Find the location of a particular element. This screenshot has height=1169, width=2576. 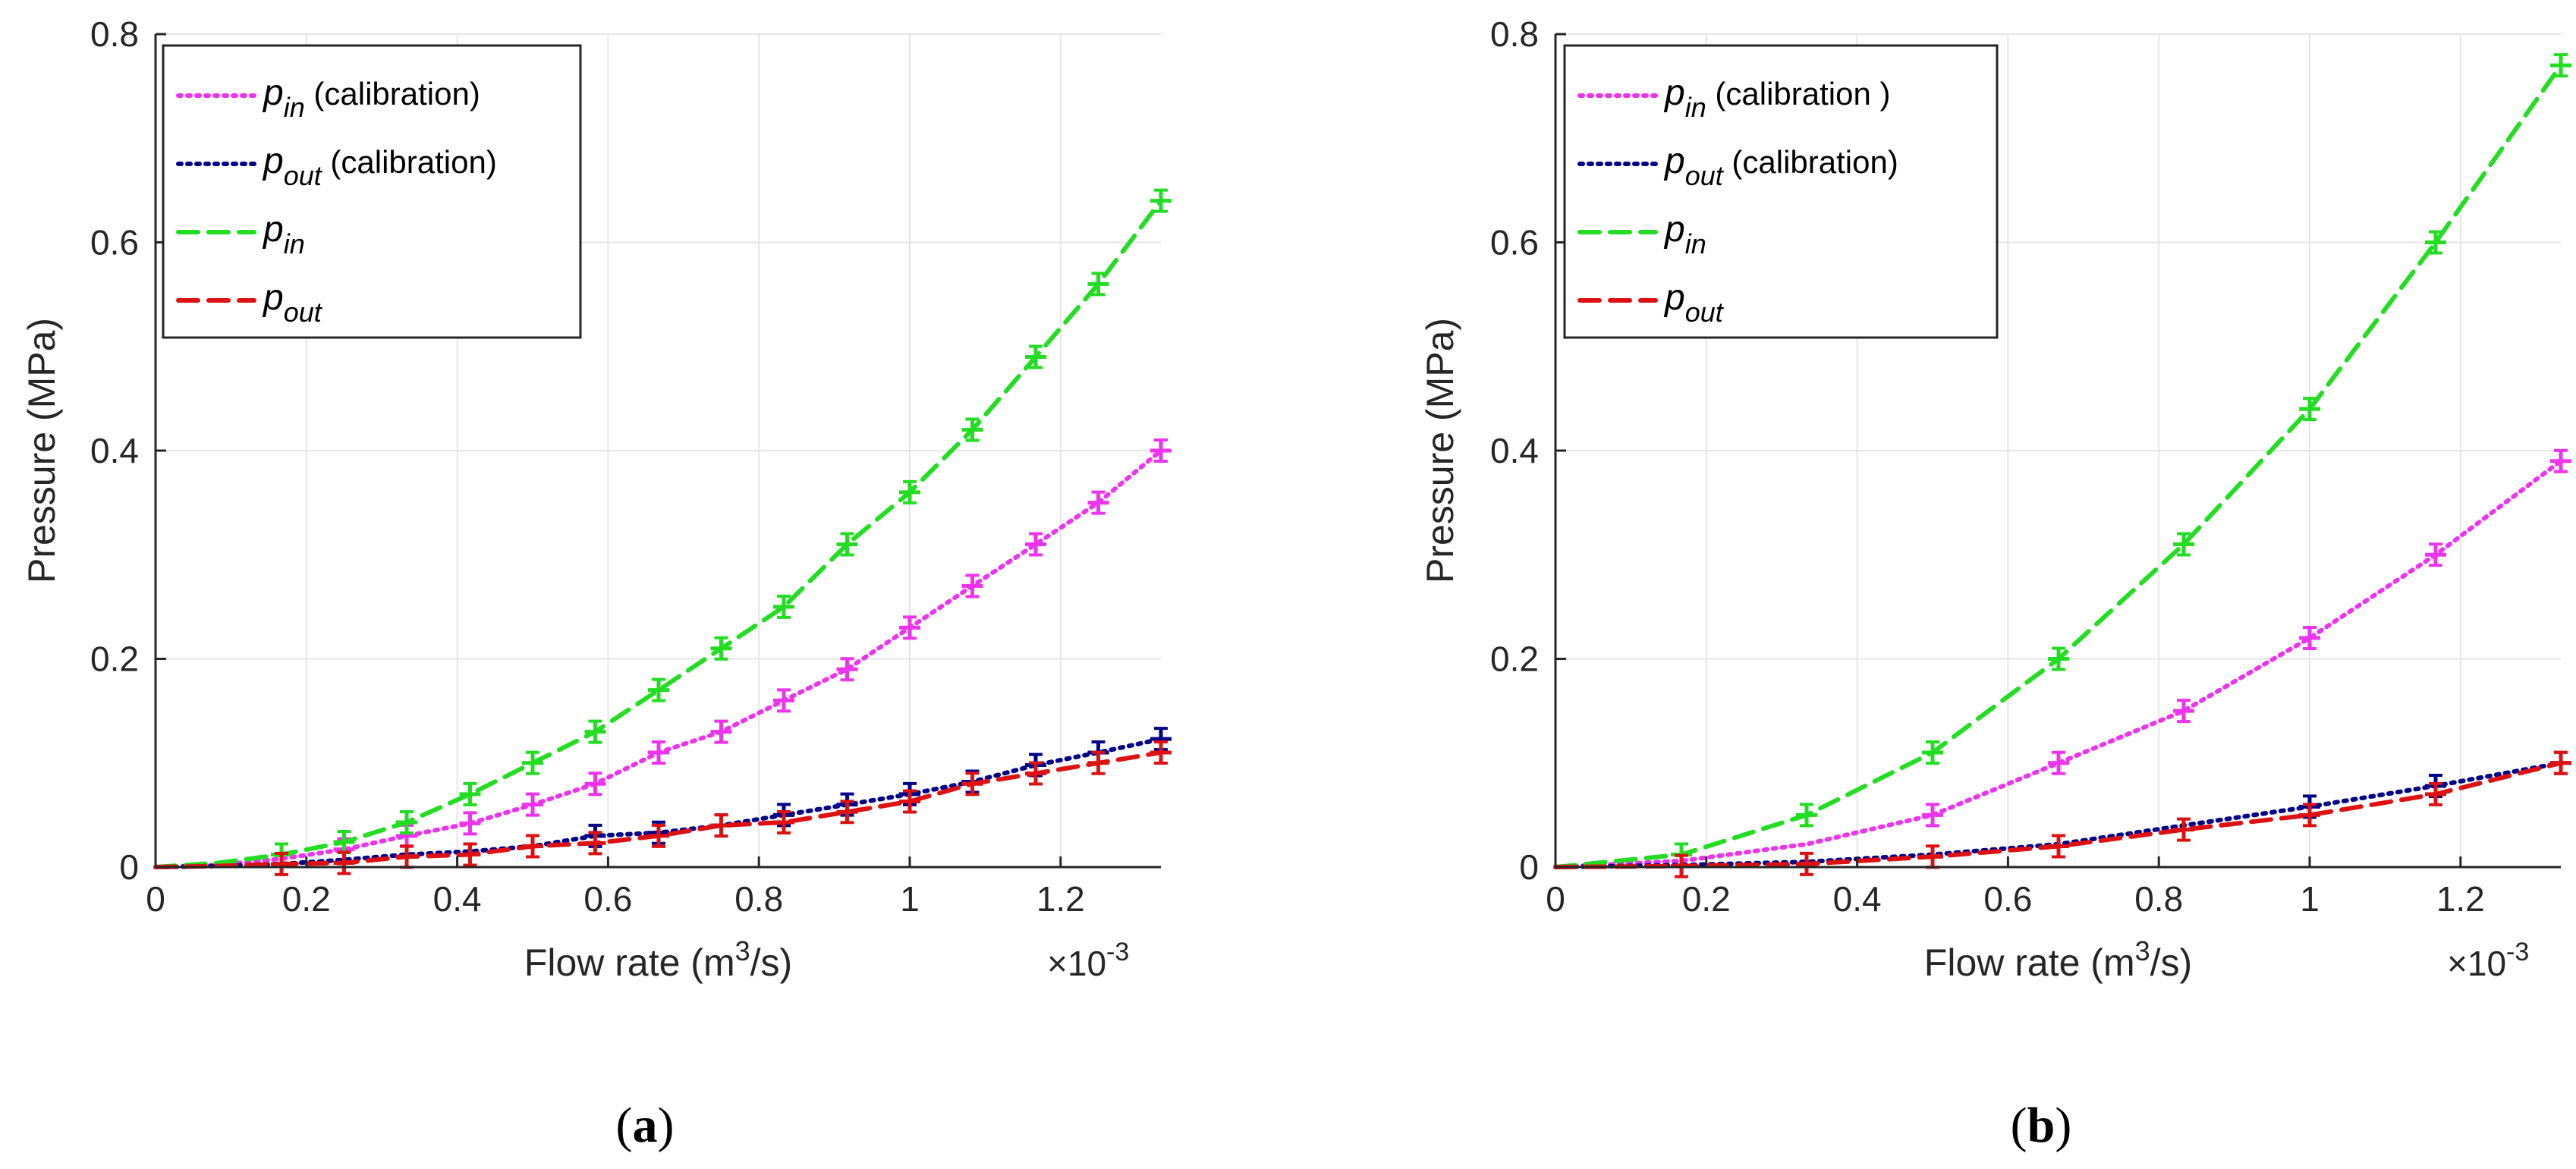

chart1-panel-label: (a) is located at coordinates (645, 1125).